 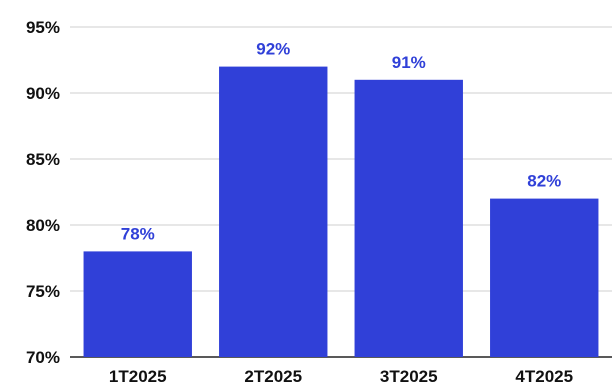 I want to click on data-label: 91%, so click(x=409, y=62).